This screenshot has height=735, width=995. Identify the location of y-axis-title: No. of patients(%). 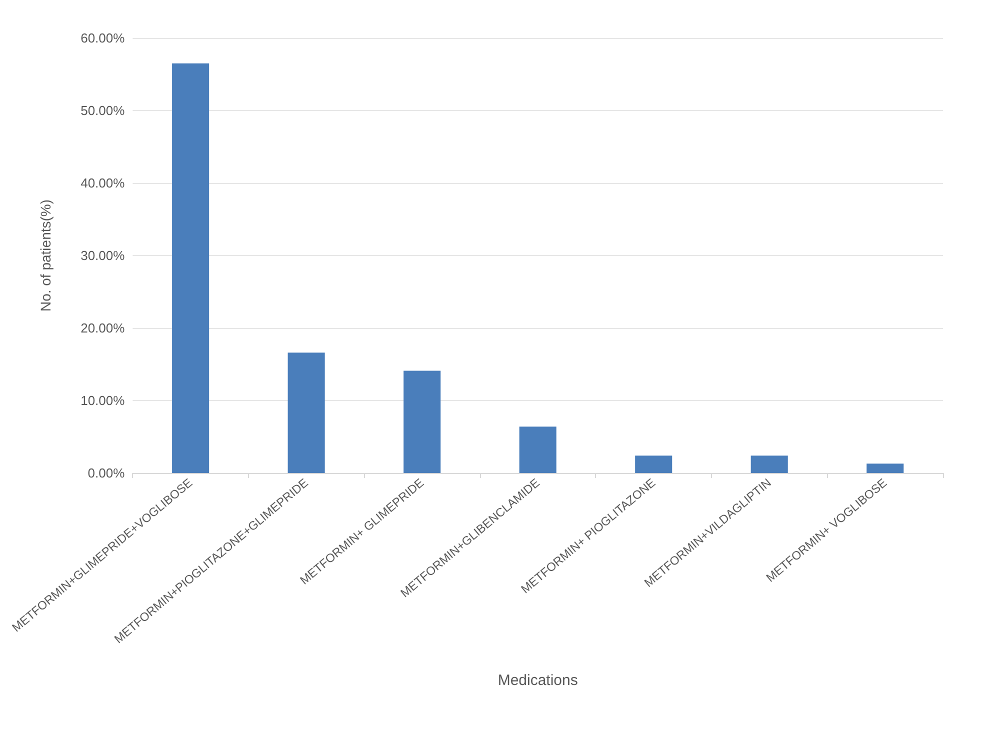
(46, 255).